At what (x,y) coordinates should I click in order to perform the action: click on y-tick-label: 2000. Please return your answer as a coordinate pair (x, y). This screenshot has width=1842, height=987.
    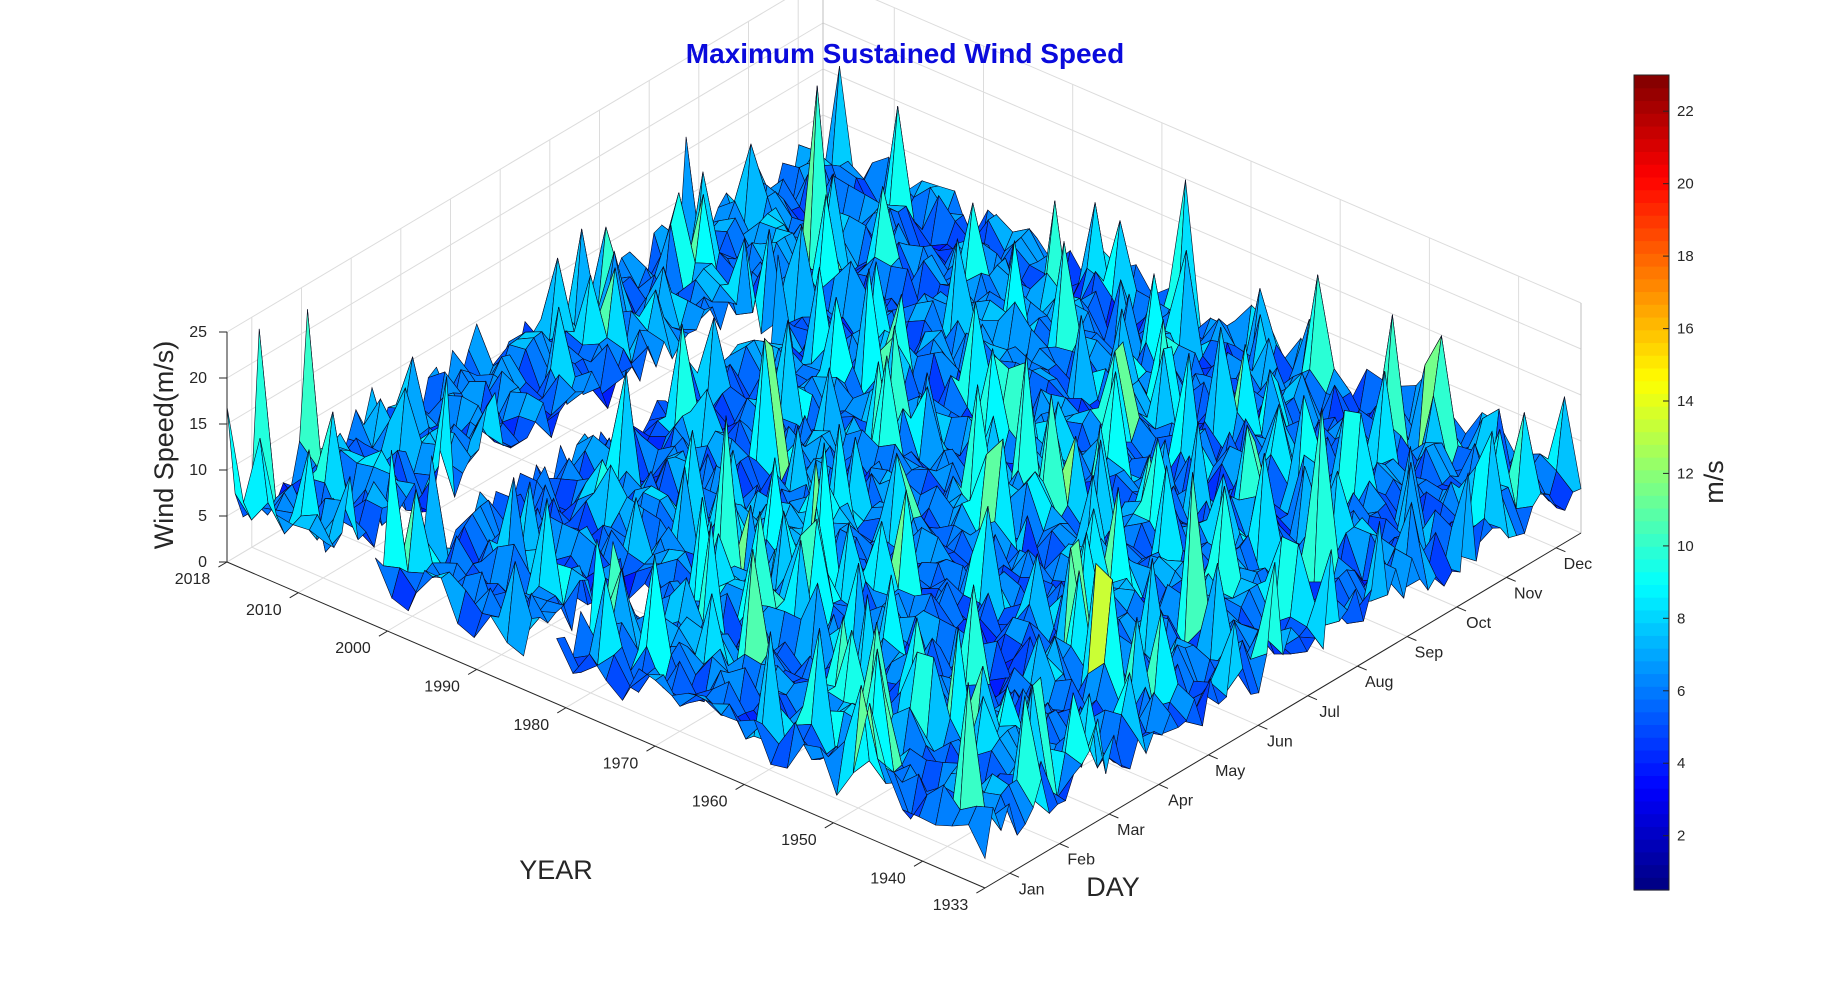
    Looking at the image, I should click on (353, 648).